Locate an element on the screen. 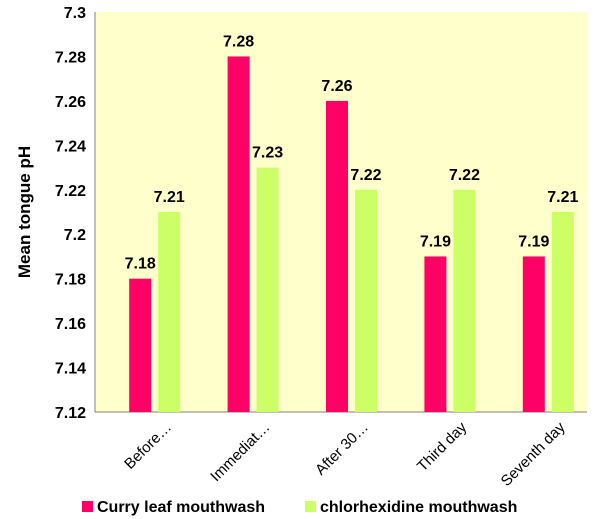  y-tick-label: 7.28 is located at coordinates (70, 57).